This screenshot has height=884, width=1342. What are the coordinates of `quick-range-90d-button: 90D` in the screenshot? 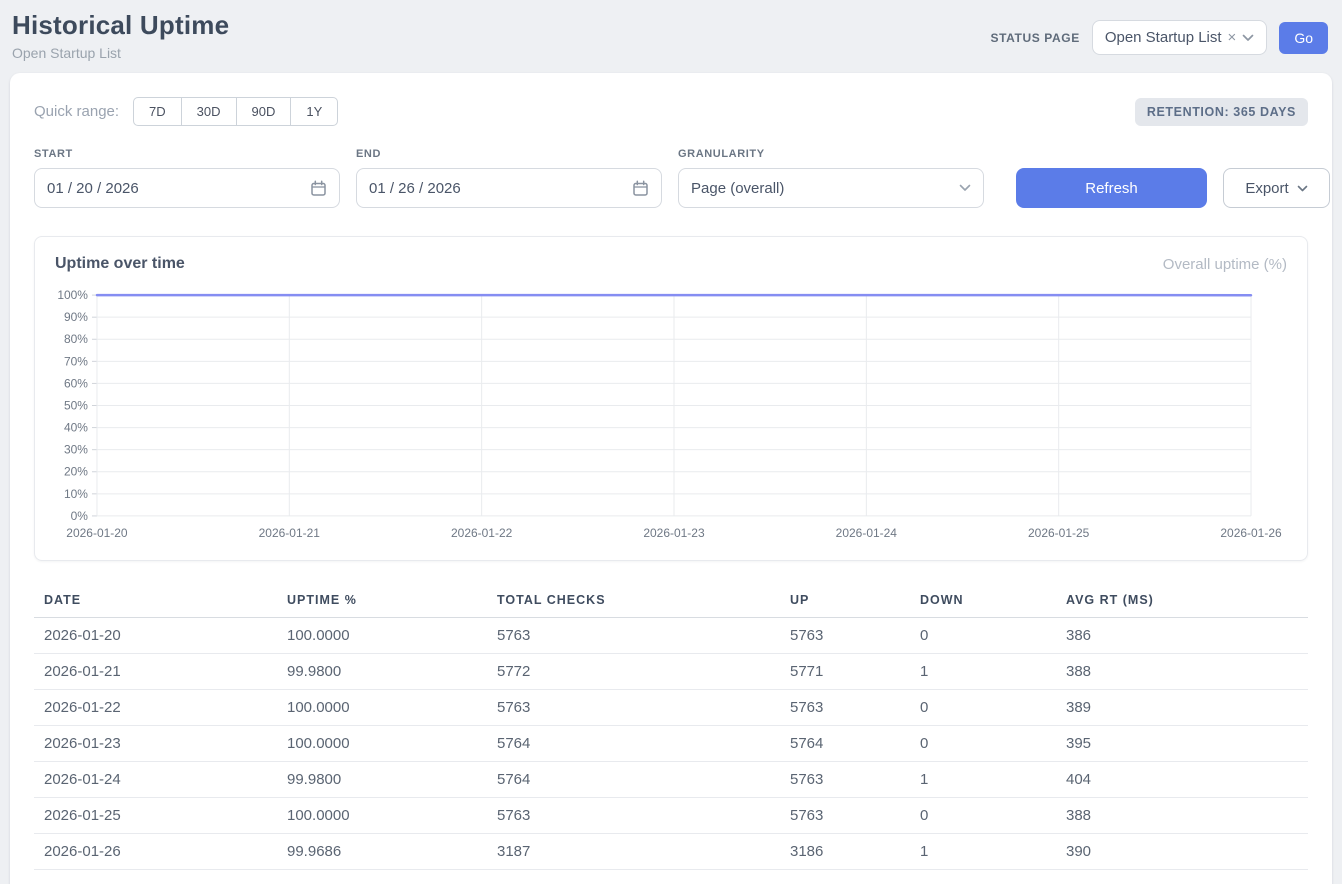 It's located at (263, 111).